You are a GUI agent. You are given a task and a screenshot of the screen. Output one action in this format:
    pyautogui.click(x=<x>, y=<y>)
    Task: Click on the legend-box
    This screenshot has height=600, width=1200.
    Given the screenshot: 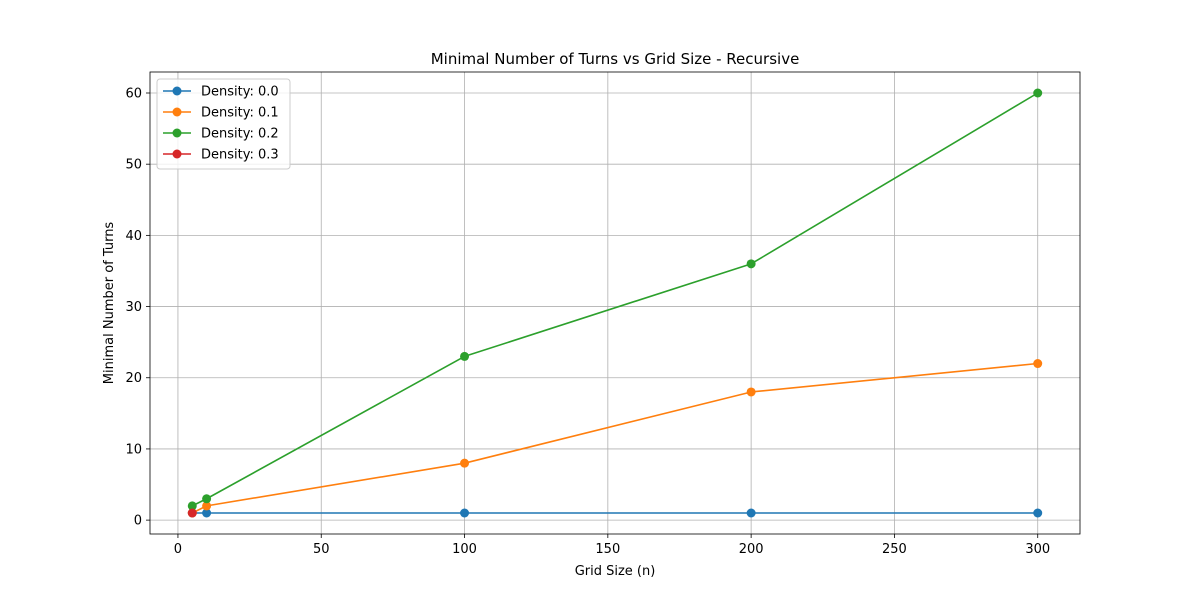 What is the action you would take?
    pyautogui.click(x=223, y=124)
    